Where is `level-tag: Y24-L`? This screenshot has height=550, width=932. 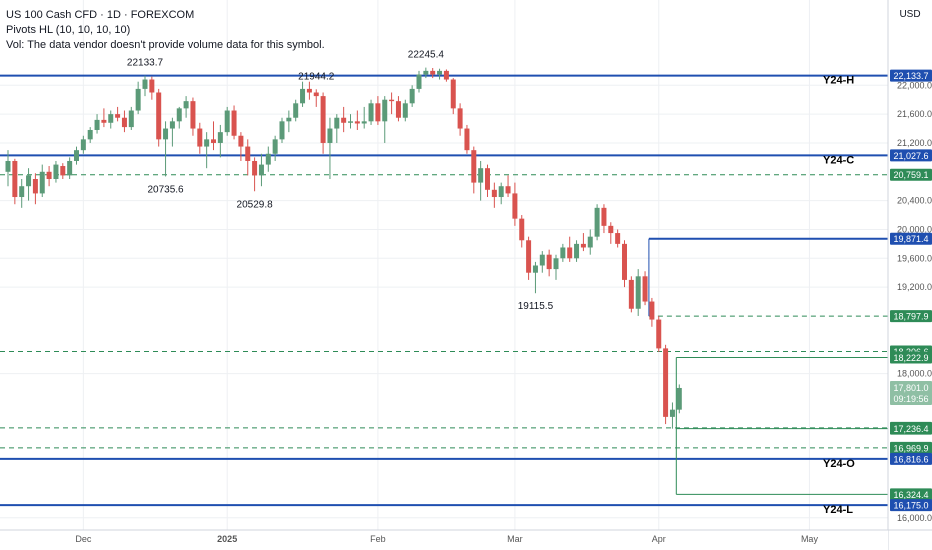 level-tag: Y24-L is located at coordinates (838, 510).